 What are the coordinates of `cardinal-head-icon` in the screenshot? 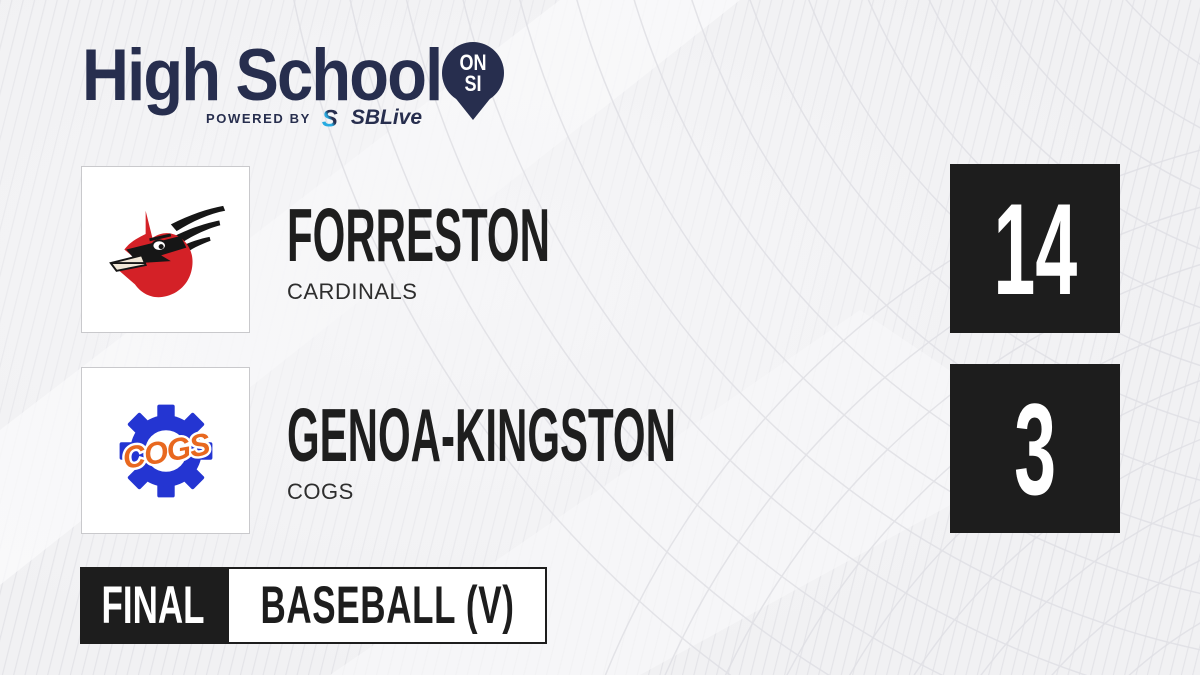 It's located at (166, 251).